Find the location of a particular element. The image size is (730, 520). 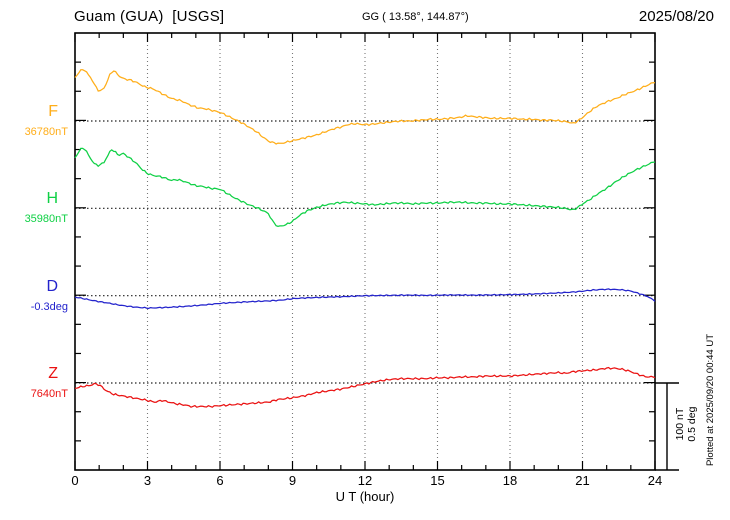

trace-baseline-value-H: 35980nT is located at coordinates (46, 219).